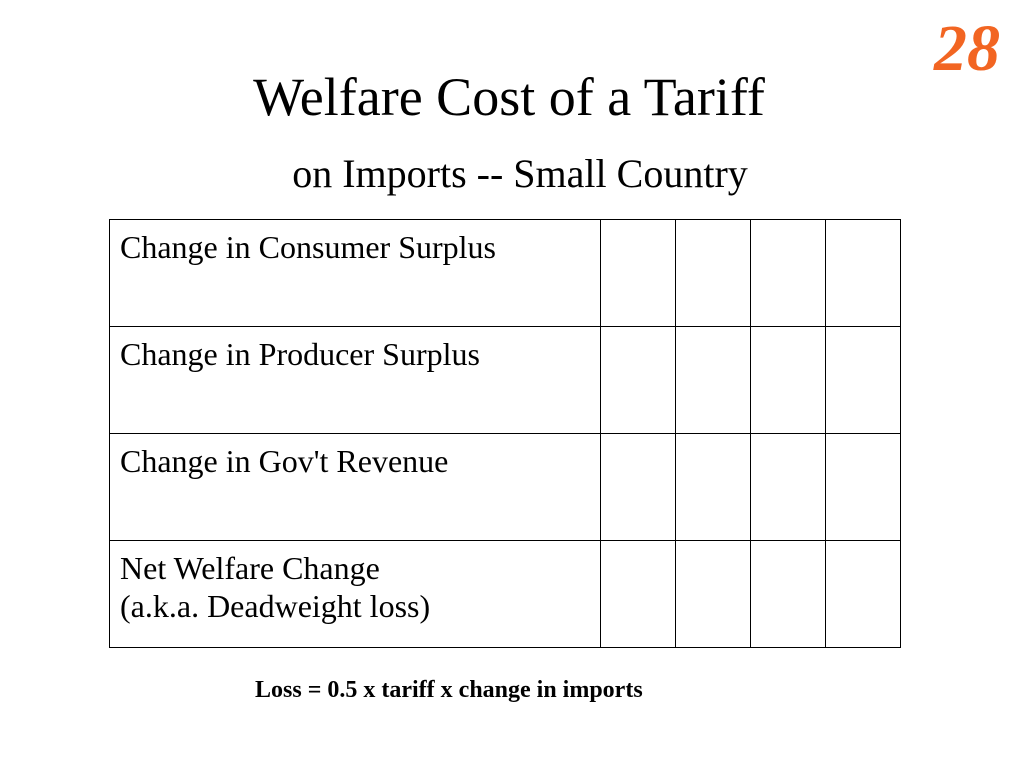 This screenshot has height=768, width=1024. What do you see at coordinates (355, 273) in the screenshot?
I see `row-label: Change in Consumer Surplus` at bounding box center [355, 273].